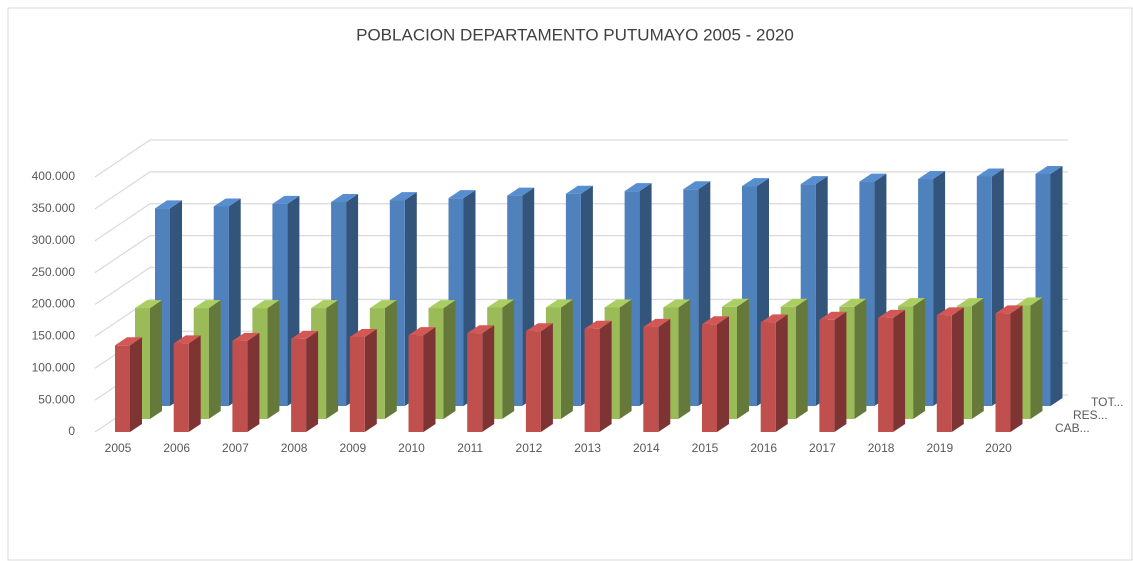  What do you see at coordinates (822, 448) in the screenshot?
I see `x-tick-label: 2017` at bounding box center [822, 448].